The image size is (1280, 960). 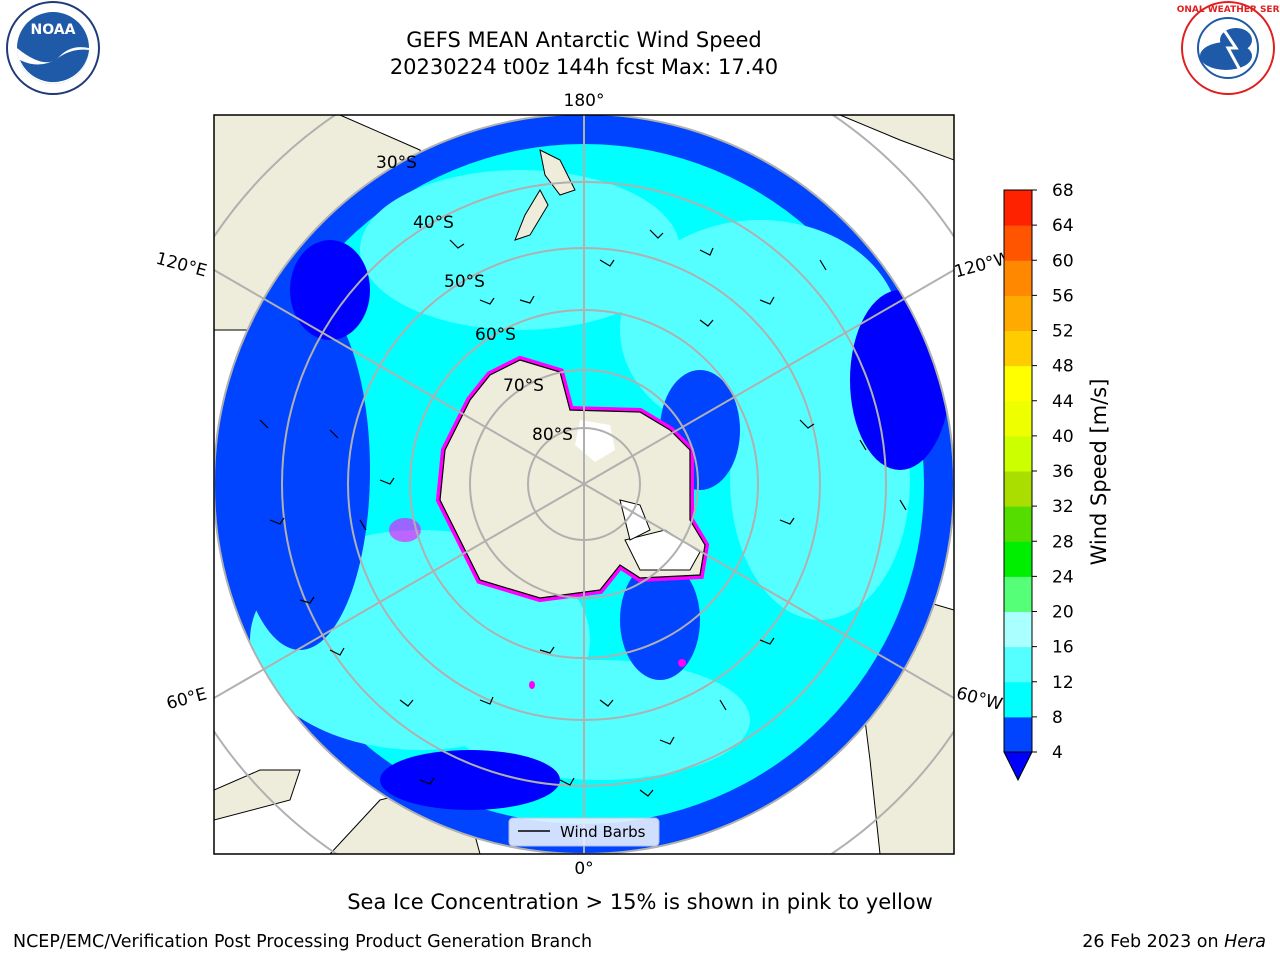 I want to click on colorbar-tick-label: 20, so click(x=1063, y=613).